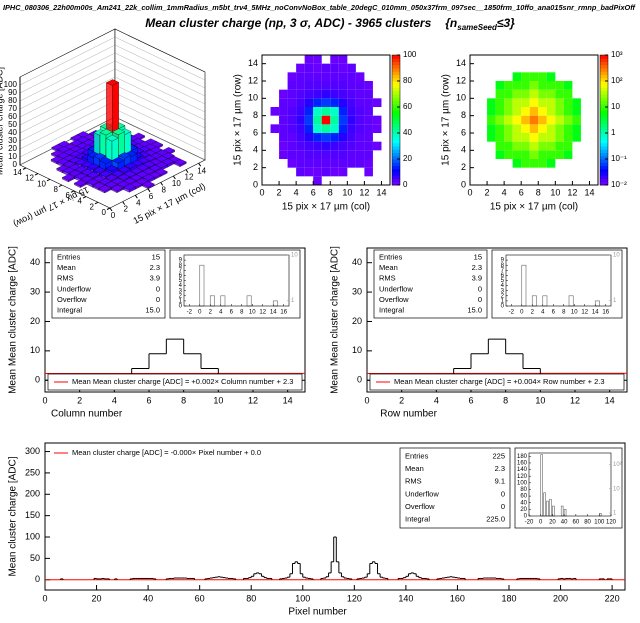 The image size is (640, 623). What do you see at coordinates (44, 598) in the screenshot?
I see `x-tick-label: 0` at bounding box center [44, 598].